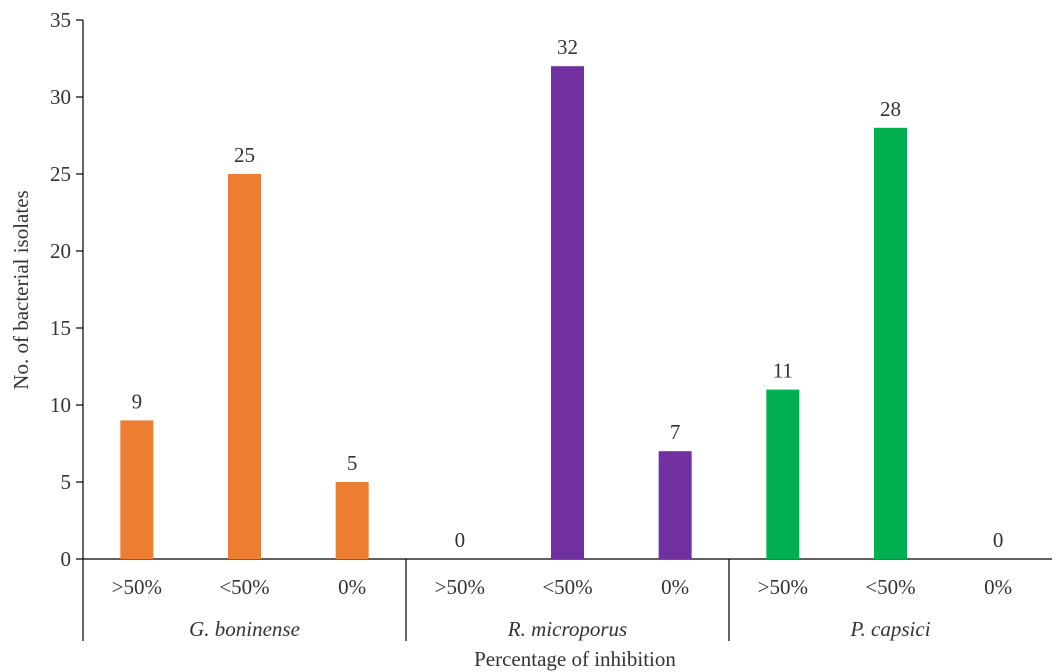 The height and width of the screenshot is (672, 1060). Describe the element at coordinates (890, 109) in the screenshot. I see `data-label: 28` at that location.